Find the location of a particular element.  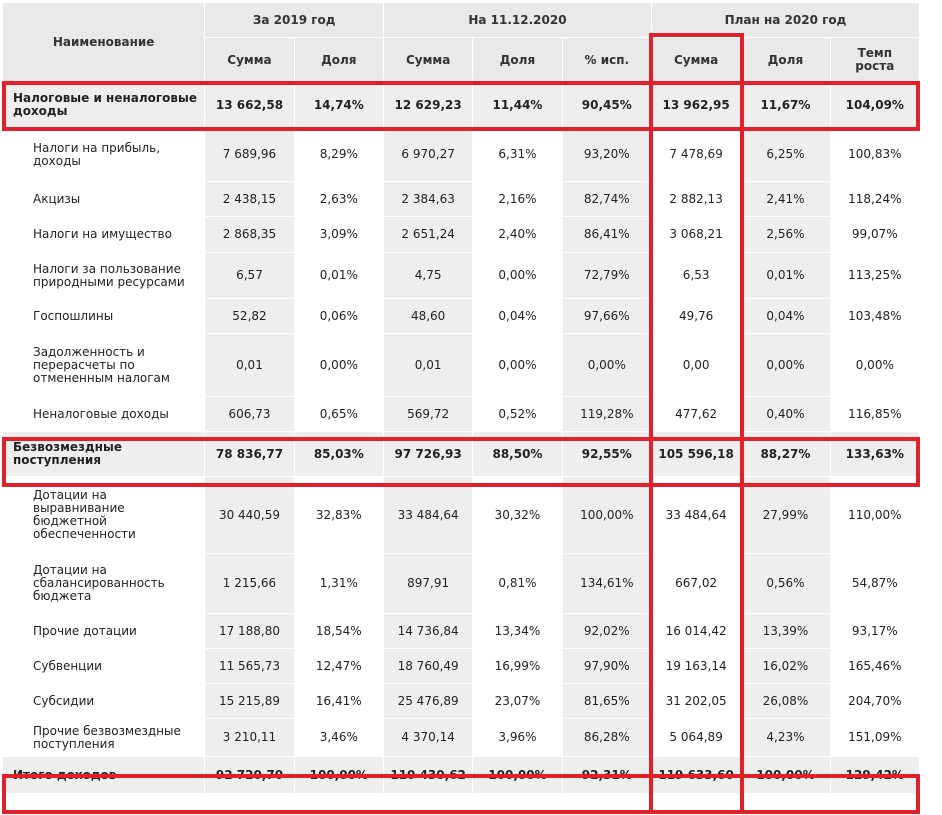

row-value: 16 014,42 is located at coordinates (696, 631).